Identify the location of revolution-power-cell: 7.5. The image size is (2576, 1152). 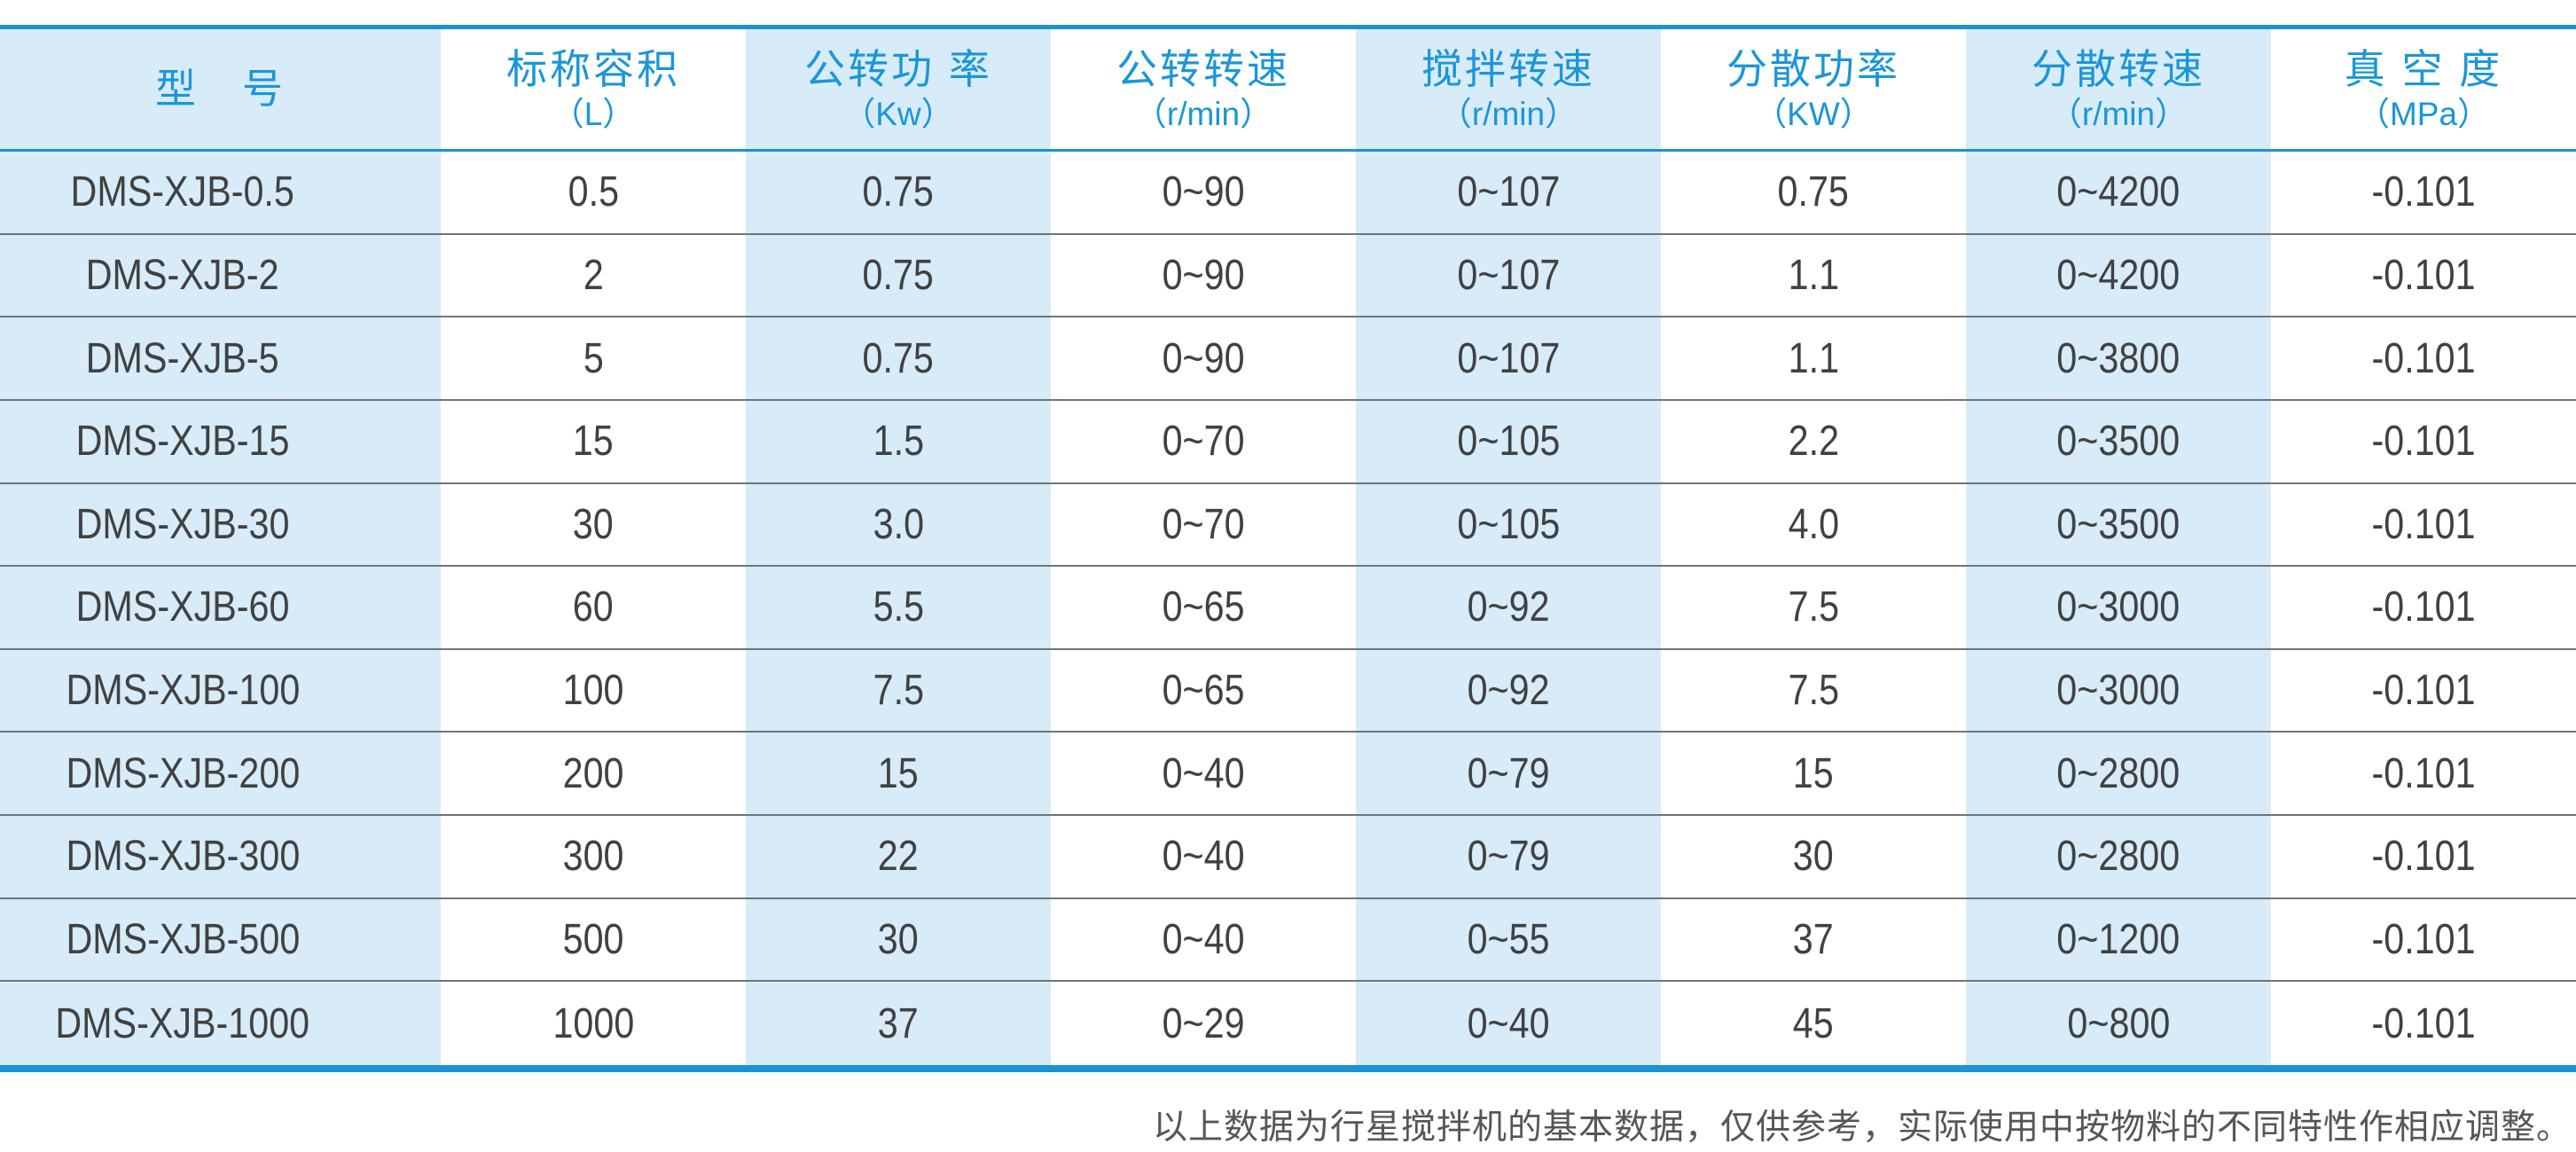
(898, 691).